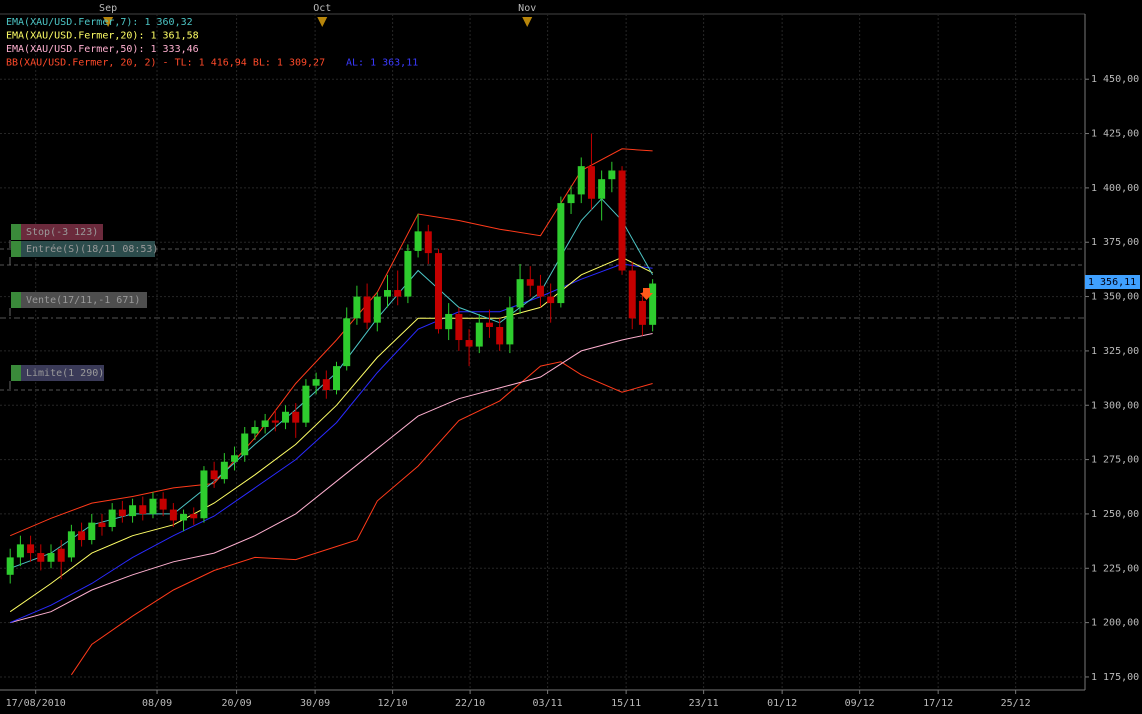 The width and height of the screenshot is (1142, 714). I want to click on price-tag-box, so click(1112, 282).